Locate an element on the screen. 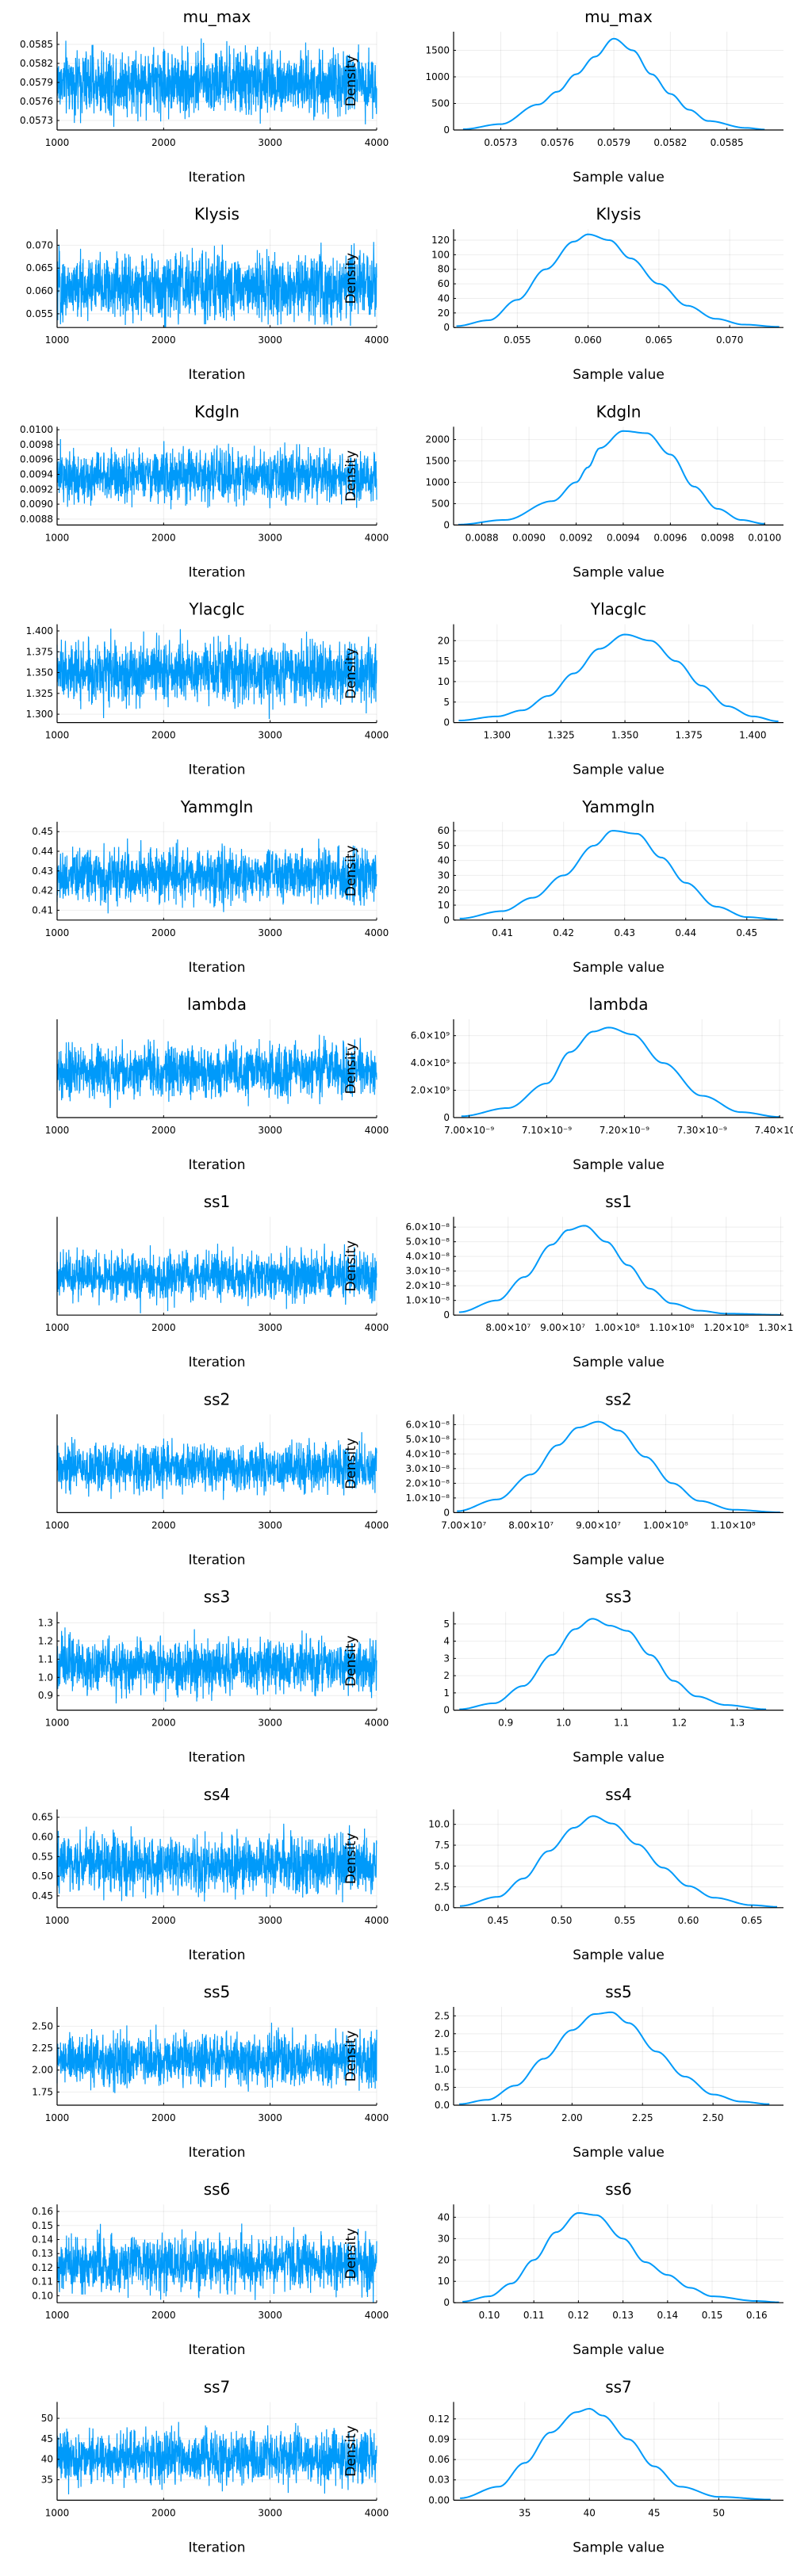 The image size is (793, 2576). y-tick-label: 0.0096 is located at coordinates (36, 459).